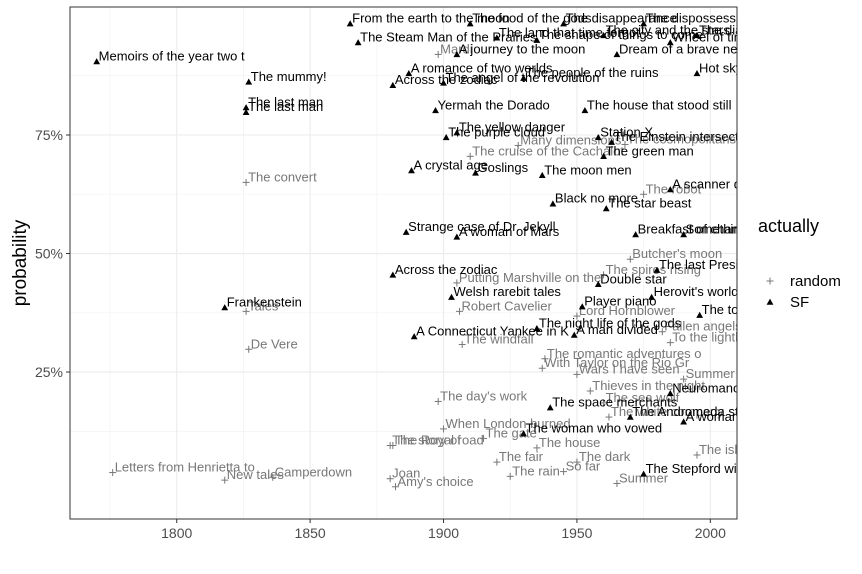 The width and height of the screenshot is (862, 574). I want to click on random-point-label: The island, so click(729, 449).